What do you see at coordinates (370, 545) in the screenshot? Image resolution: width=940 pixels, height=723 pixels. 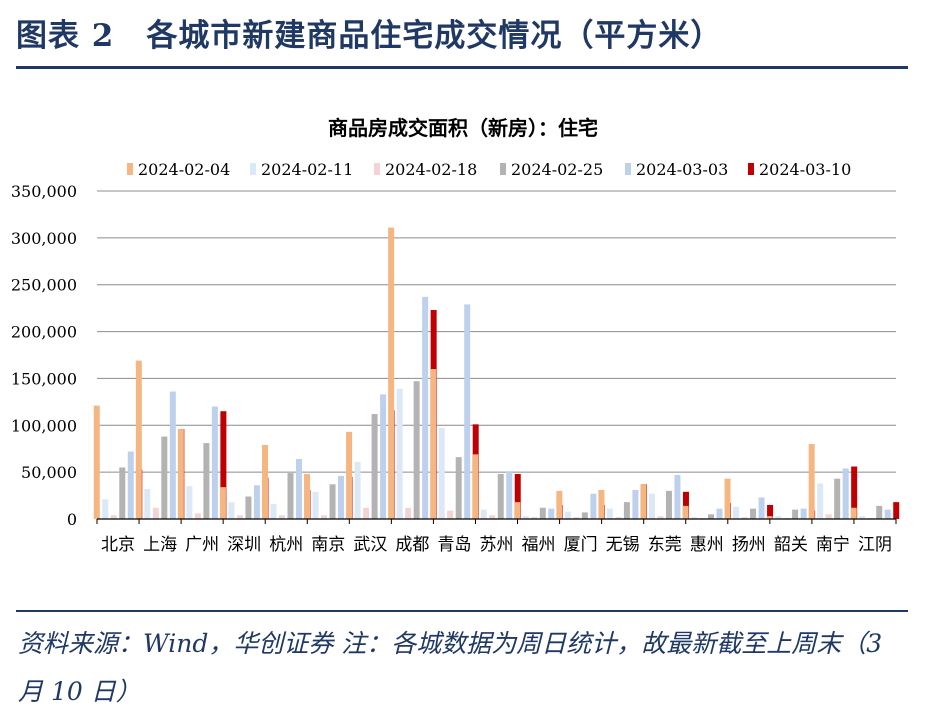 I see `x-tick-label: 武汉` at bounding box center [370, 545].